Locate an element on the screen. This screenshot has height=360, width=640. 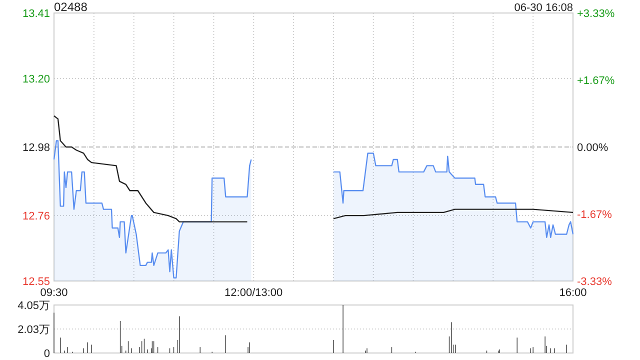
x-tick-label: 16:00 is located at coordinates (573, 293).